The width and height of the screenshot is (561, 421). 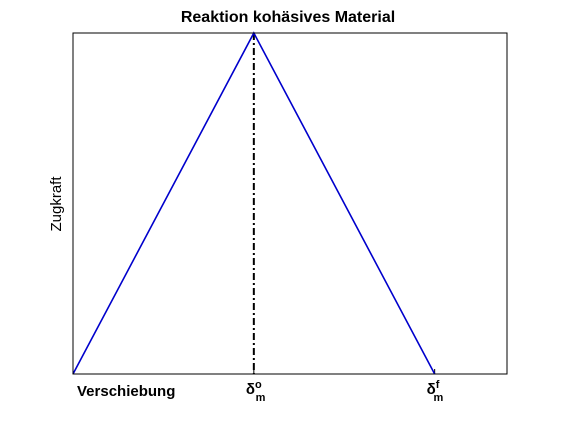 What do you see at coordinates (438, 385) in the screenshot?
I see `tick-superscript: f` at bounding box center [438, 385].